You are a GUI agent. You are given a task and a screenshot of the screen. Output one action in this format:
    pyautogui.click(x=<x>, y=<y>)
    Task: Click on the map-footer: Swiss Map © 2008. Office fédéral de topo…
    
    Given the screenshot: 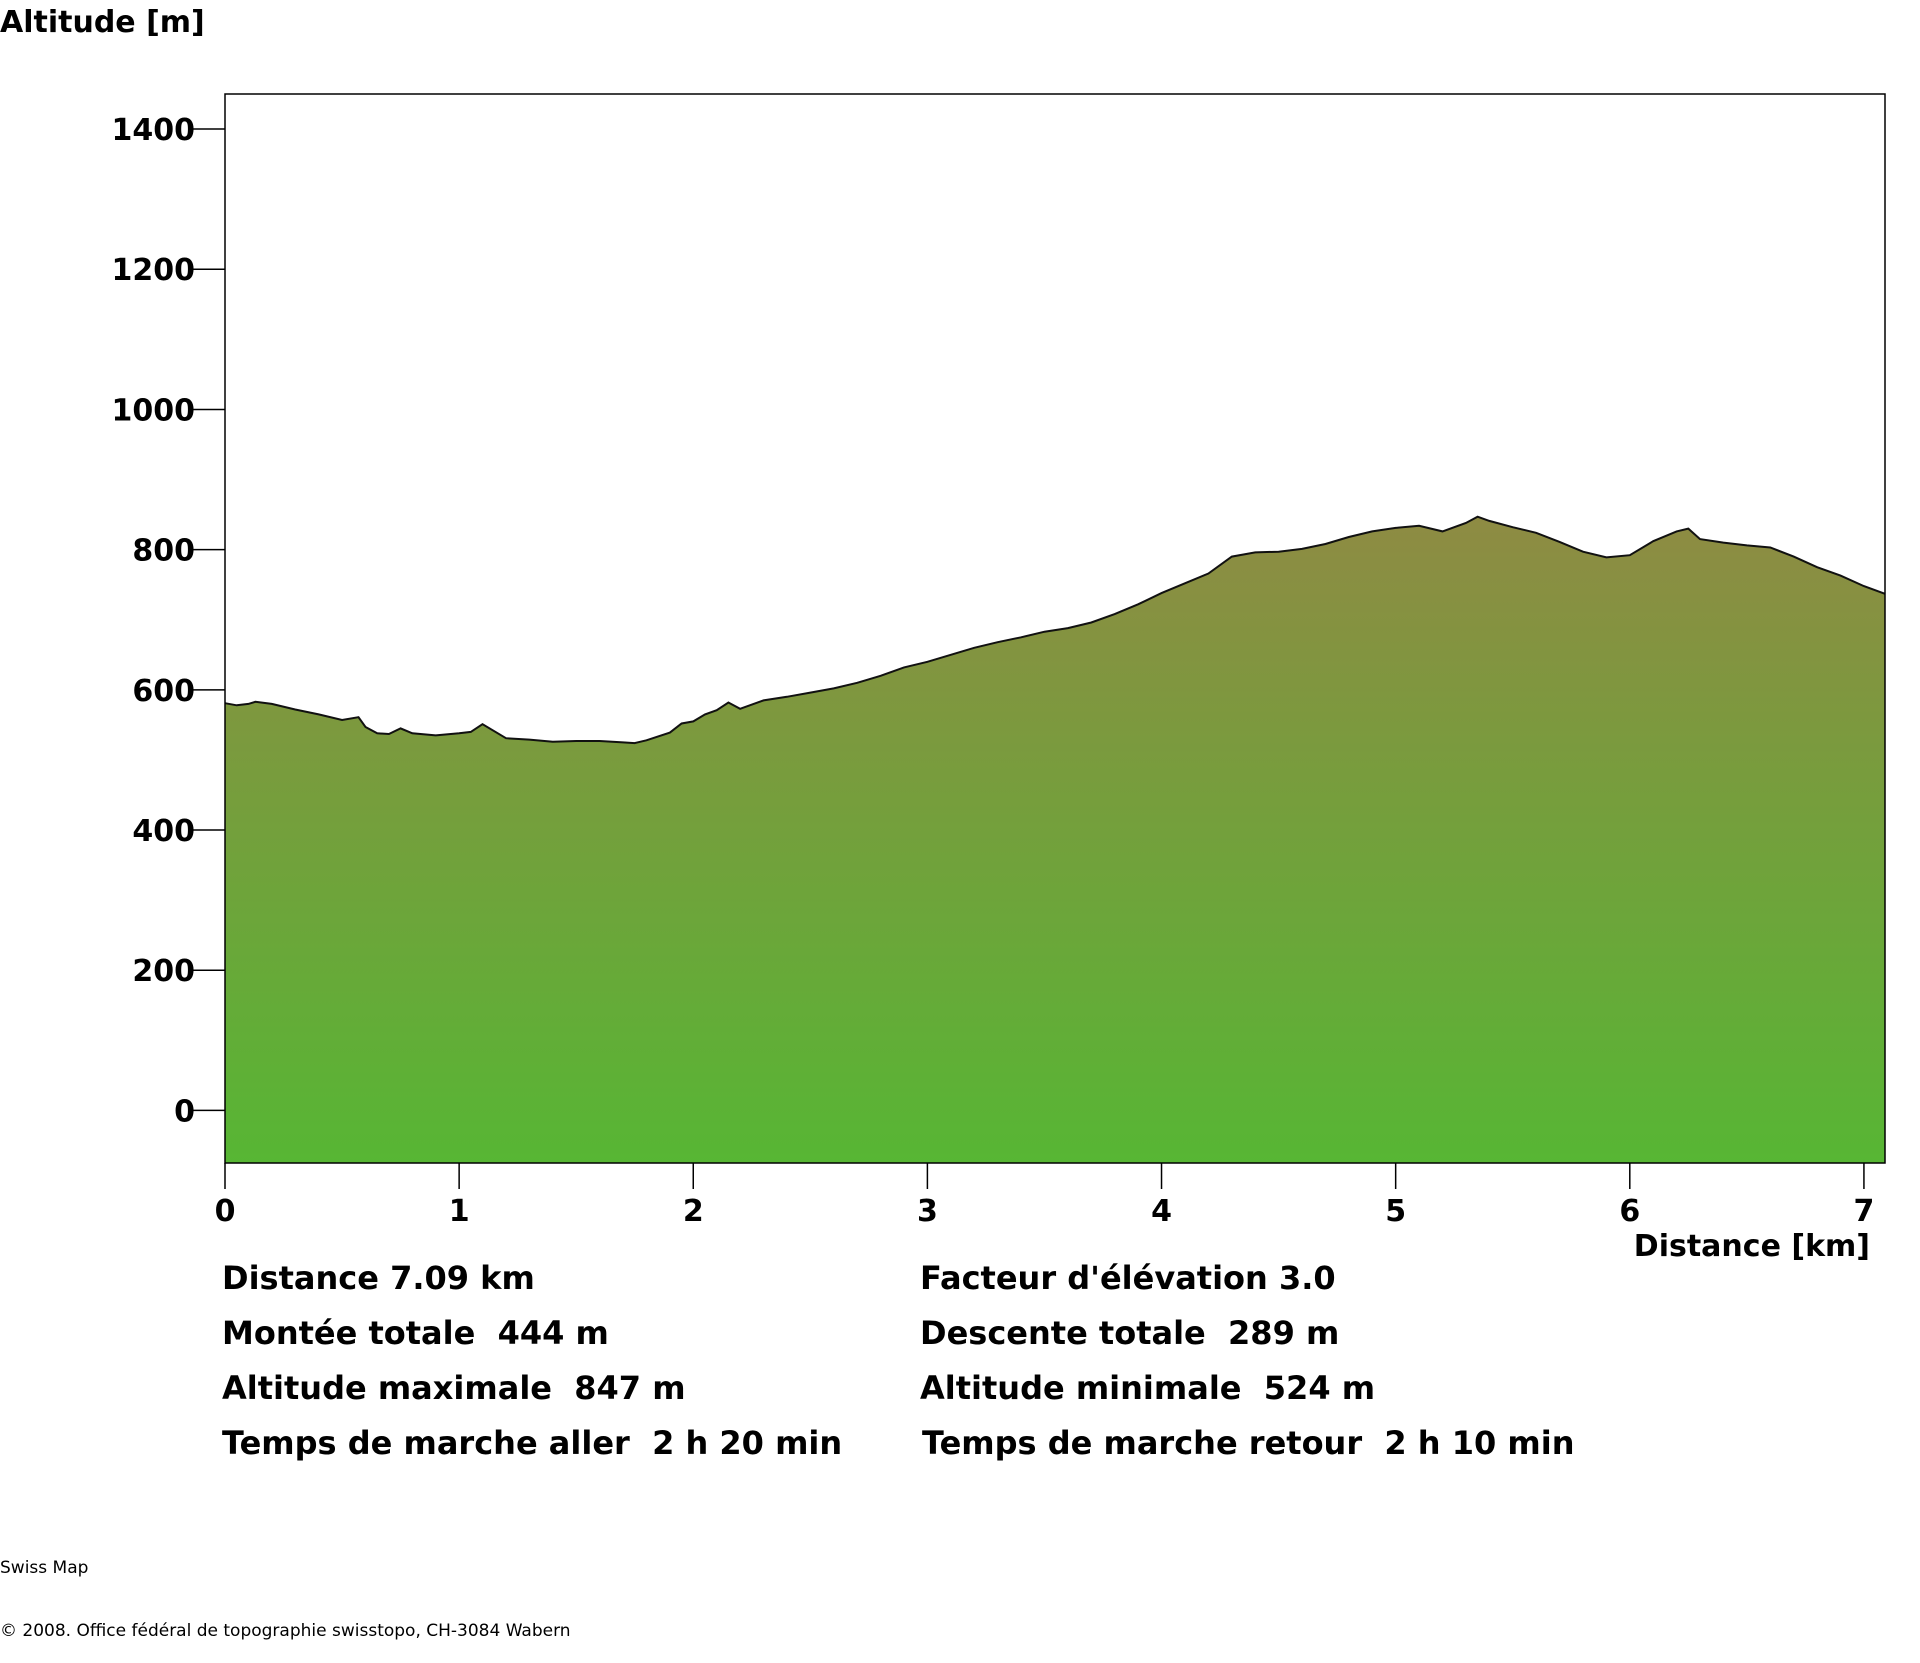 What is the action you would take?
    pyautogui.click(x=285, y=1589)
    